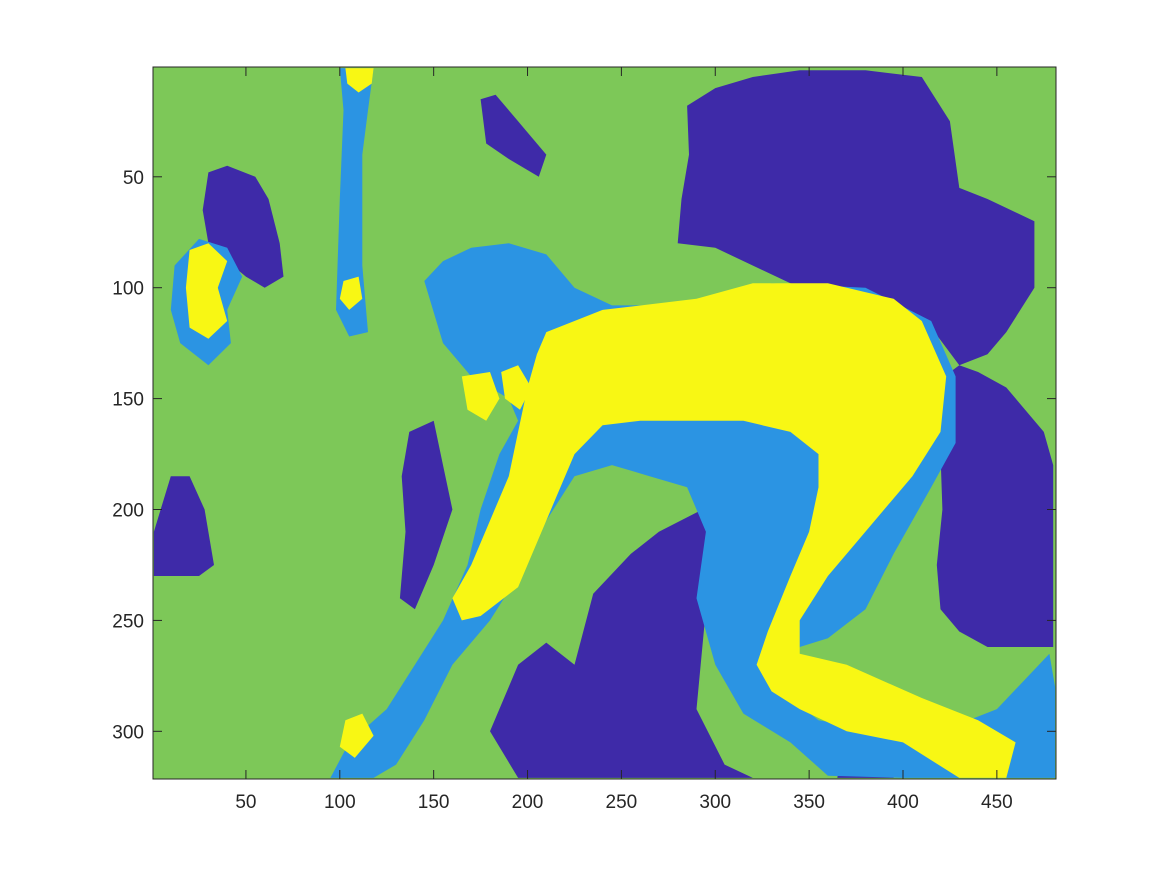 The height and width of the screenshot is (875, 1167). I want to click on x-tick-label-250: 250, so click(622, 802).